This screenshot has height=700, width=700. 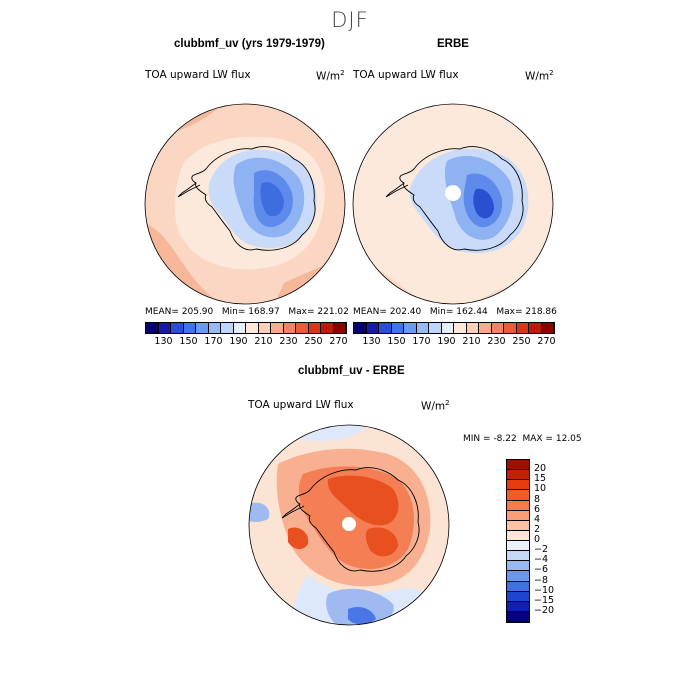 I want to click on colorbar-obs-tick: 270, so click(x=546, y=341).